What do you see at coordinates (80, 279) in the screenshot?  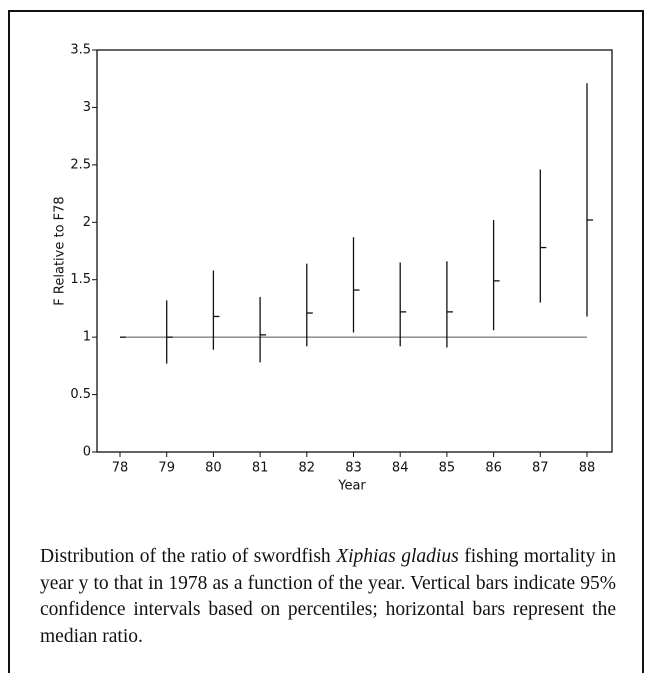 I see `y-tick-label: 1.5` at bounding box center [80, 279].